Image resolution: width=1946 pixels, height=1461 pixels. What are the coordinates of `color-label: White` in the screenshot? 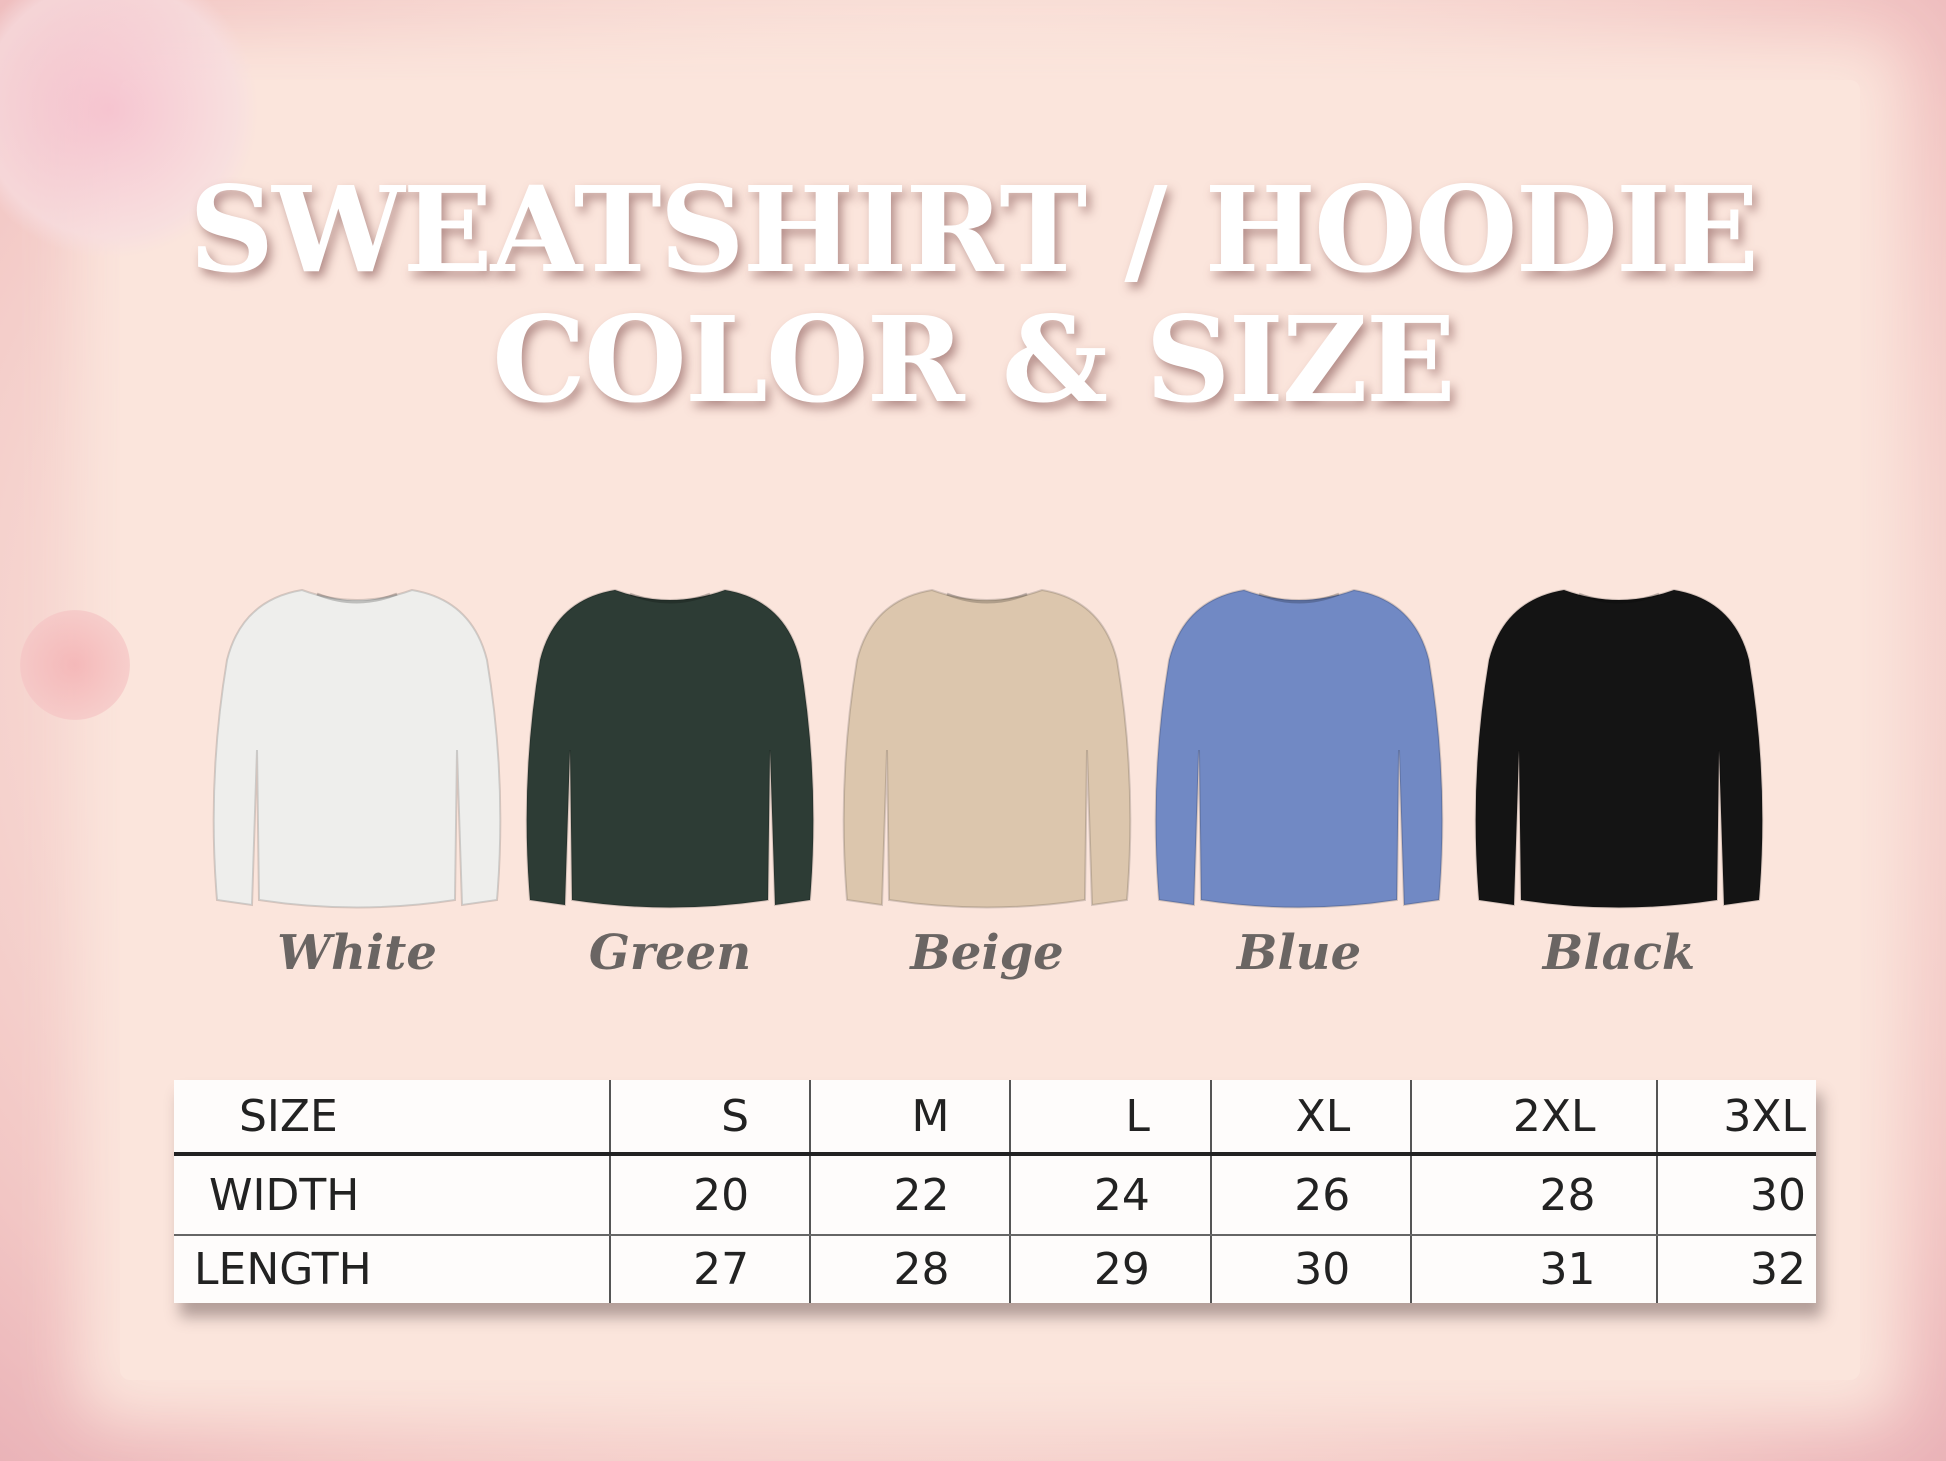 It's located at (357, 953).